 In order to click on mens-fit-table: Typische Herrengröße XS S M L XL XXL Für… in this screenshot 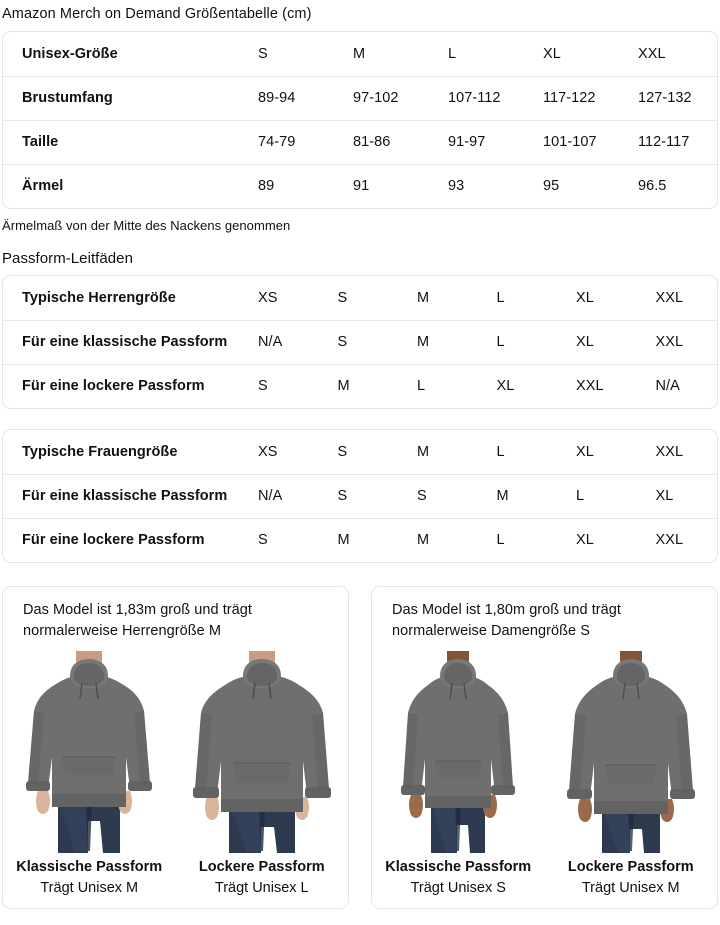, I will do `click(360, 342)`.